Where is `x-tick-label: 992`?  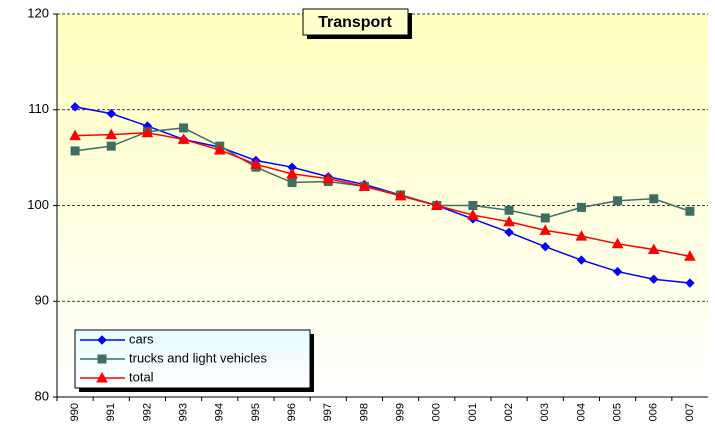 x-tick-label: 992 is located at coordinates (147, 412).